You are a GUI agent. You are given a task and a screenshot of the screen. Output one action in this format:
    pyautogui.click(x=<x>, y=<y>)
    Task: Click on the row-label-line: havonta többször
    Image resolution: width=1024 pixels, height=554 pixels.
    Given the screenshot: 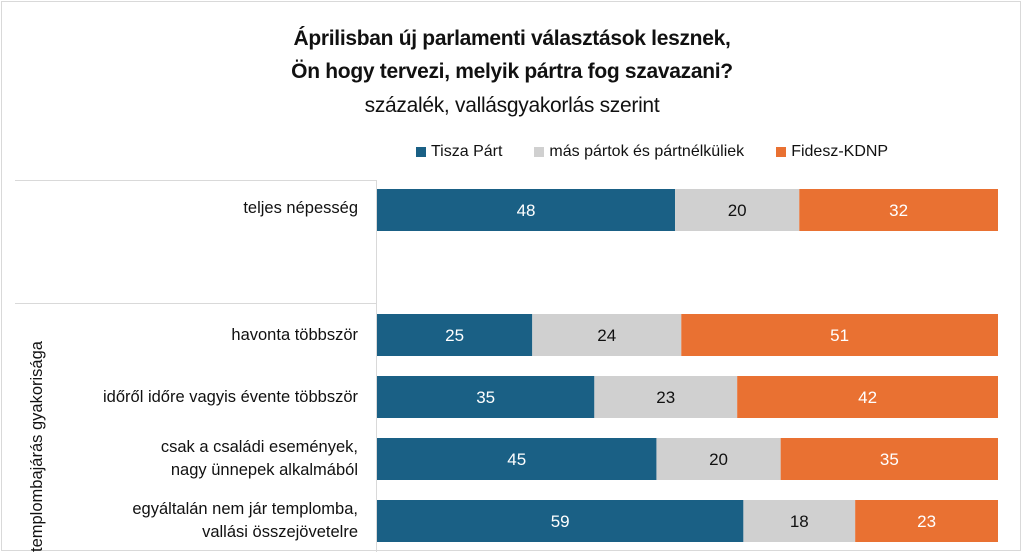 What is the action you would take?
    pyautogui.click(x=294, y=334)
    